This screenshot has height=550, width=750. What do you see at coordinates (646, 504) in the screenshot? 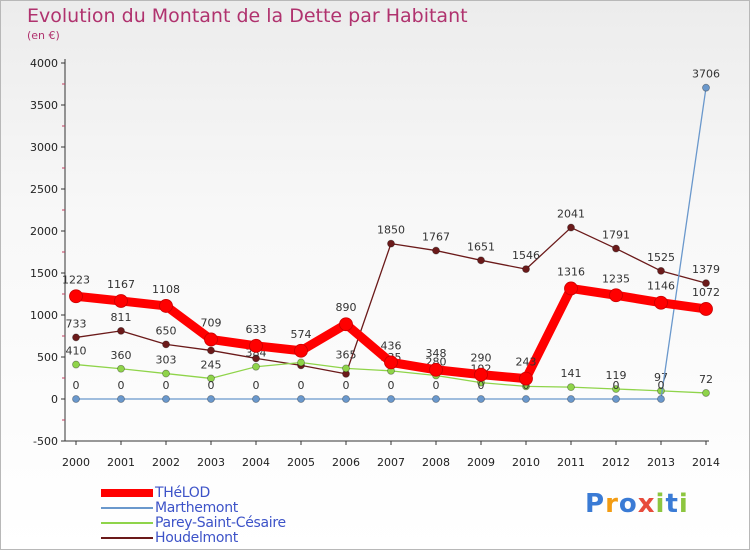
I see `logo-letter: x` at bounding box center [646, 504].